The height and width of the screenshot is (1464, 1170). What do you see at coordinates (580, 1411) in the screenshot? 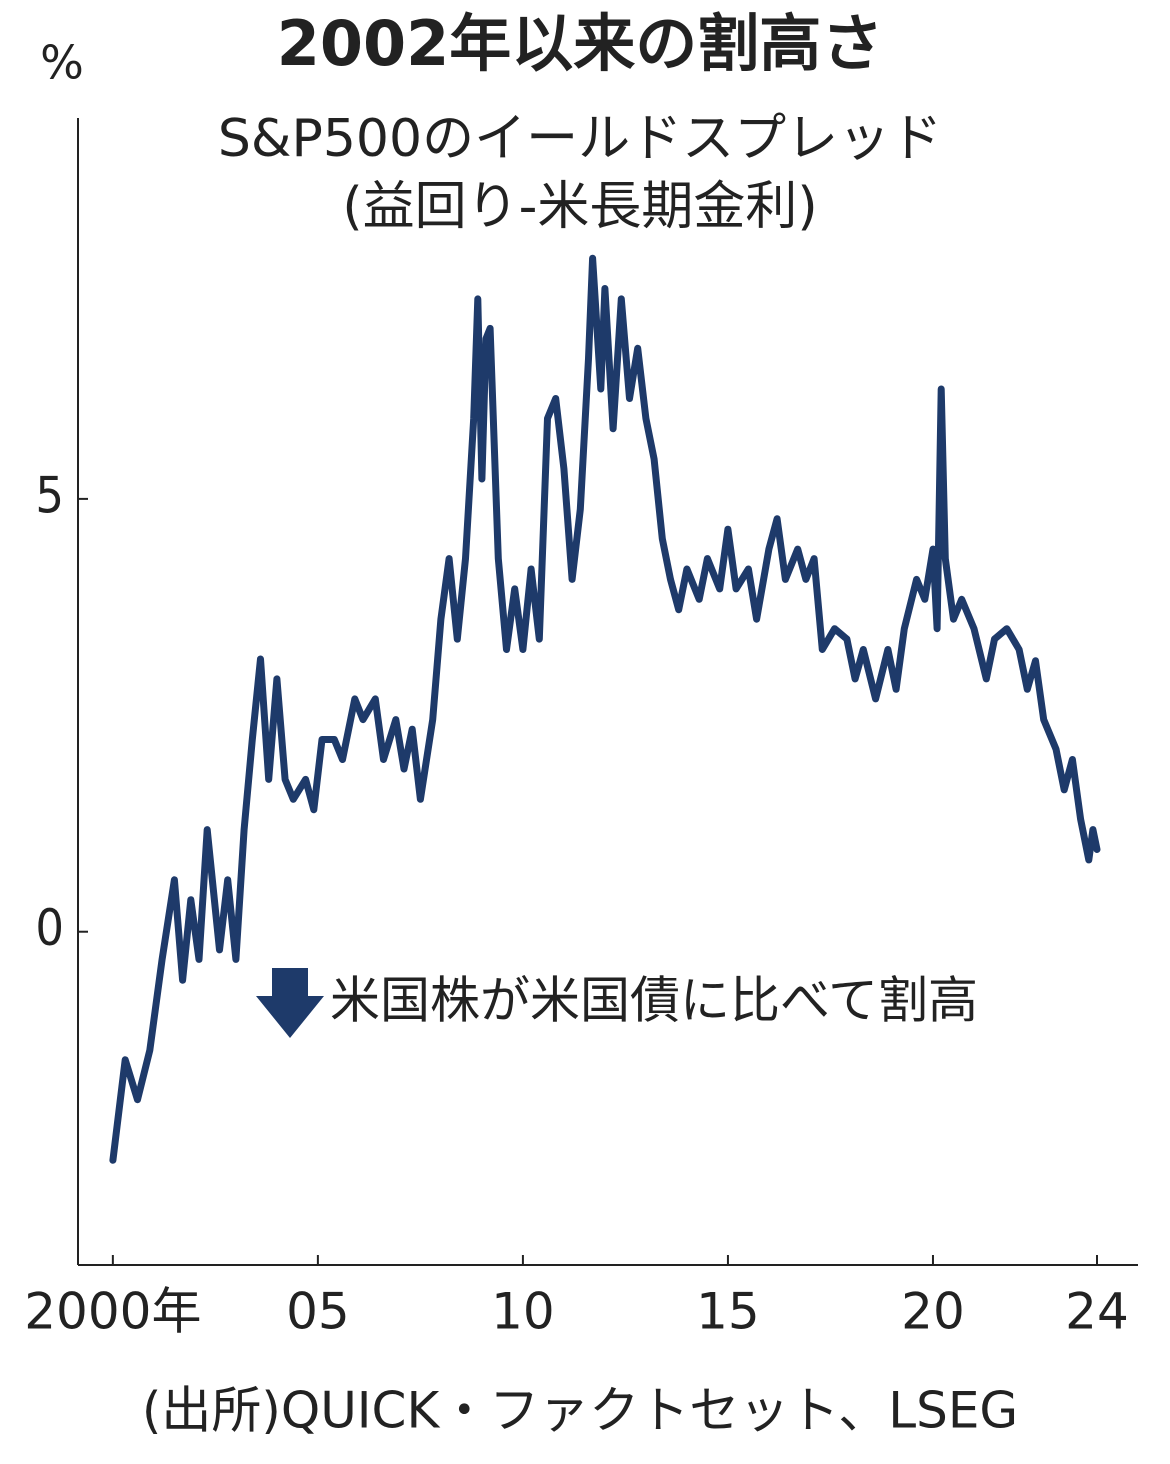
I see `source: (出所)QUICK・ファクトセット、LSEG` at bounding box center [580, 1411].